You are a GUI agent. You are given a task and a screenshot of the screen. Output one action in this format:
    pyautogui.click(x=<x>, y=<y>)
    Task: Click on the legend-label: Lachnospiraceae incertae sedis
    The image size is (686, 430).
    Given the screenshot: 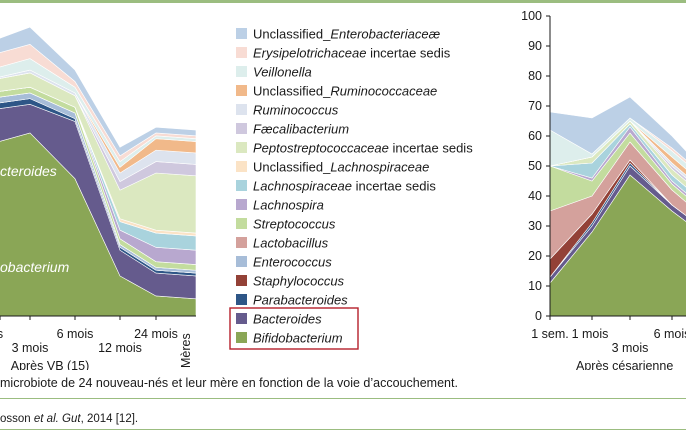 What is the action you would take?
    pyautogui.click(x=344, y=186)
    